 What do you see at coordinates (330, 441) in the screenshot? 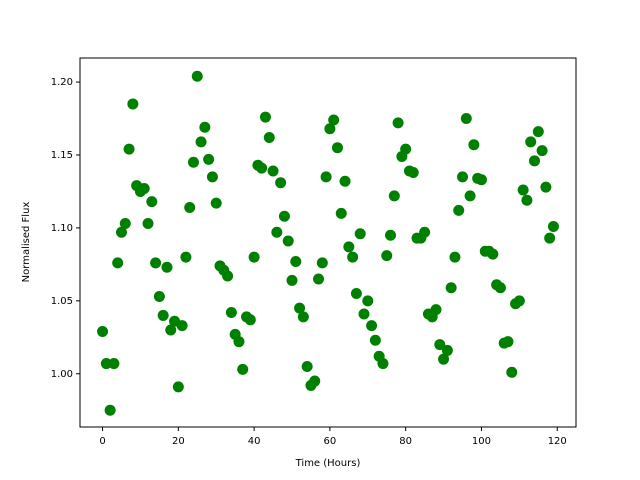
I see `x-tick-label: 60` at bounding box center [330, 441].